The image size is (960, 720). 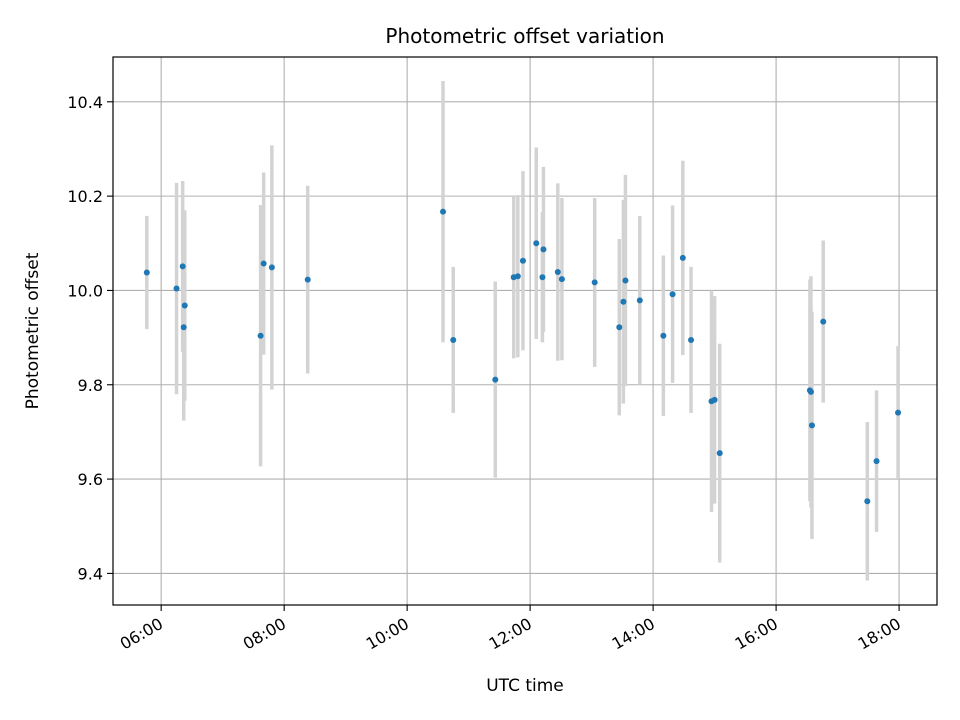 I want to click on y-tick-label: 9.8, so click(x=90, y=385).